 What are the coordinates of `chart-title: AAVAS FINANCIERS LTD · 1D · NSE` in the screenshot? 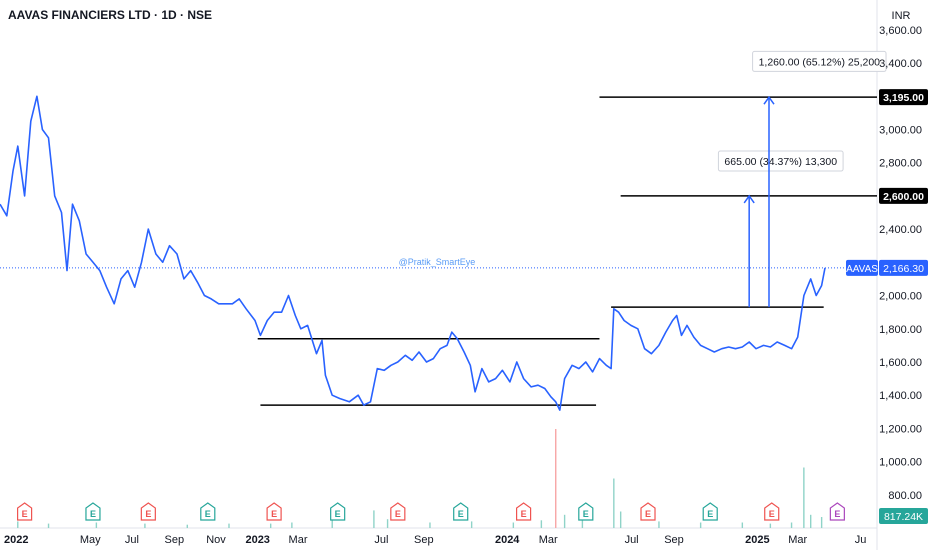 It's located at (110, 15).